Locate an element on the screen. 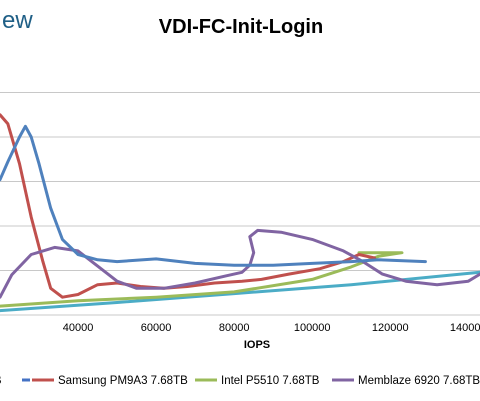 The width and height of the screenshot is (480, 401). legend-label-3: Memblaze 6920 7.68TB is located at coordinates (419, 381).